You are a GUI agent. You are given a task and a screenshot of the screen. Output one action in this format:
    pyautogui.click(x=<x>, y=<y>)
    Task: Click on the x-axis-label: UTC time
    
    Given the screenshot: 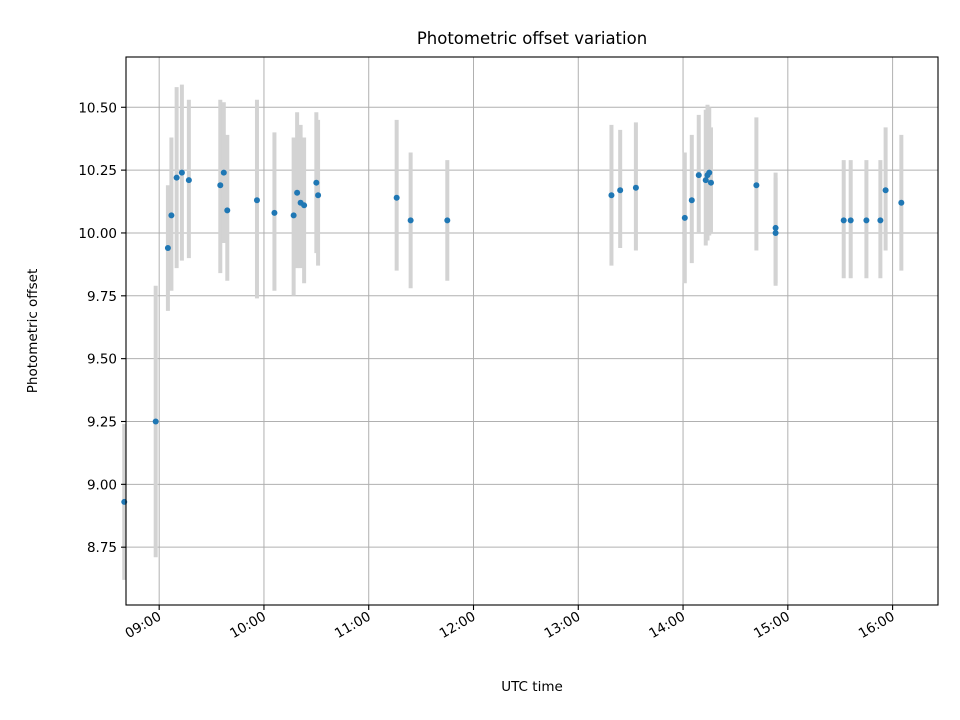 What is the action you would take?
    pyautogui.click(x=532, y=687)
    